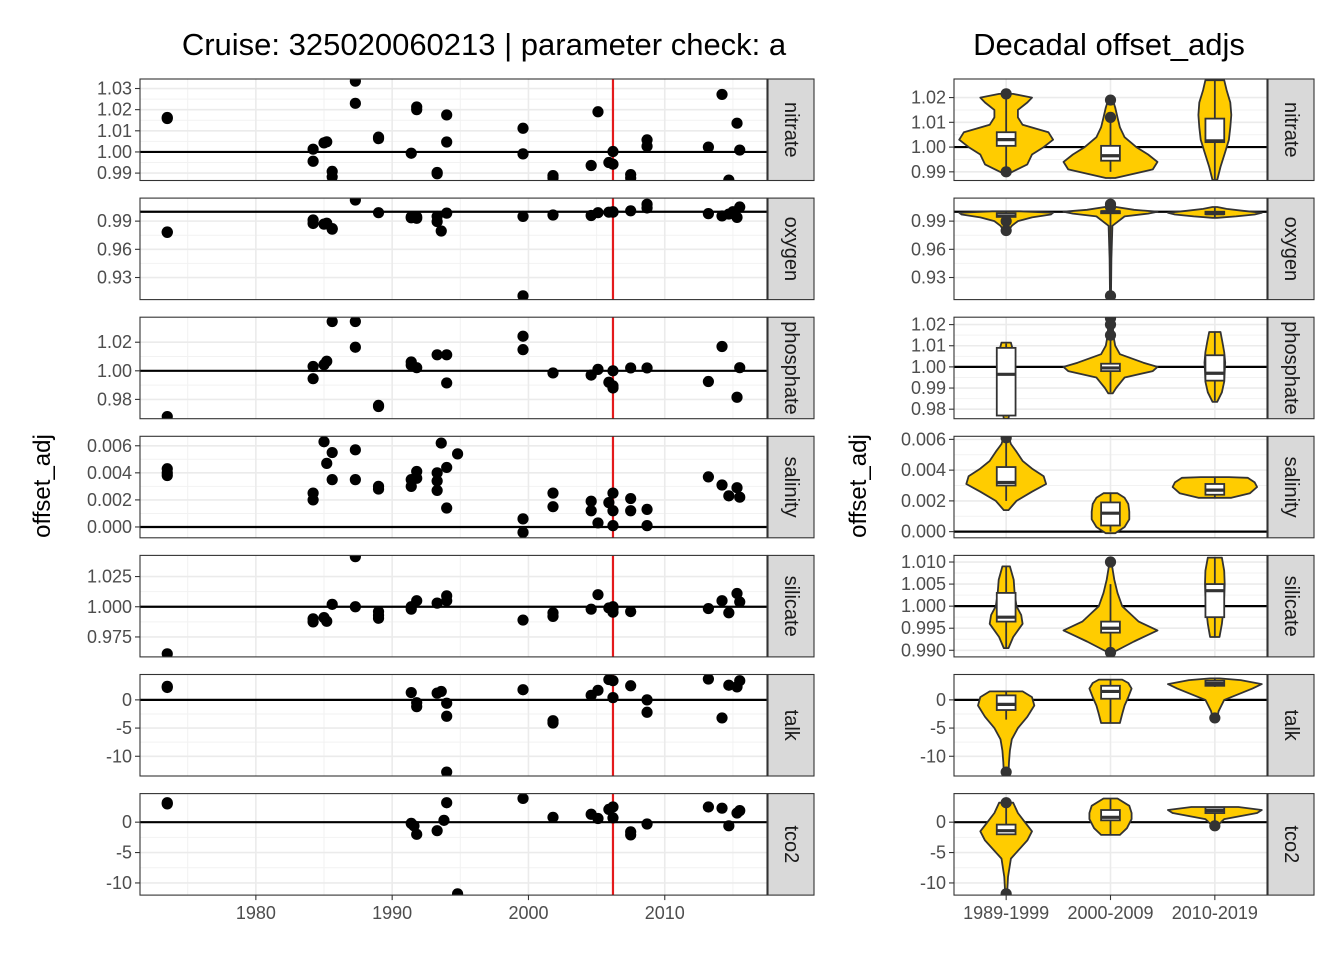 Image resolution: width=1344 pixels, height=960 pixels. What do you see at coordinates (453, 725) in the screenshot?
I see `scatter-panel-background` at bounding box center [453, 725].